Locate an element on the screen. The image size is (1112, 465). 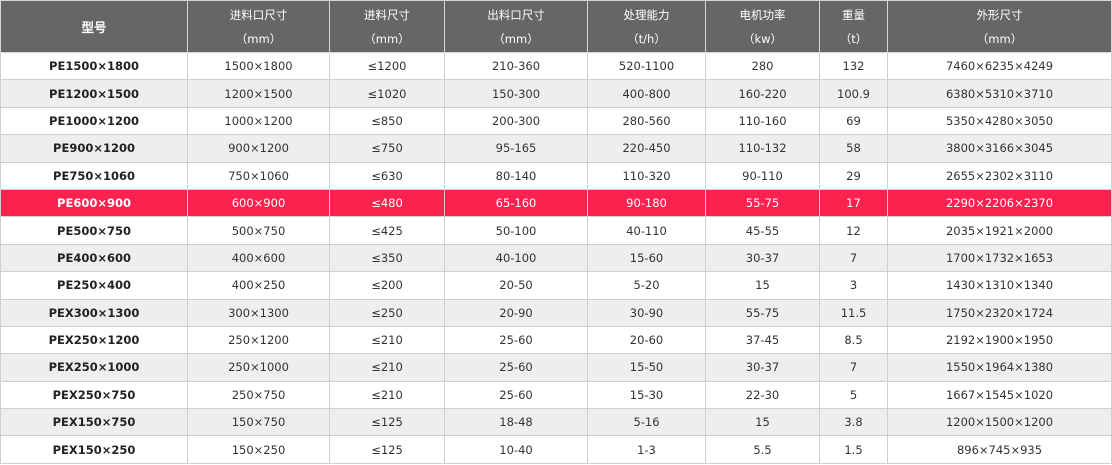
cell-dimensions: 896×745×935 is located at coordinates (999, 449).